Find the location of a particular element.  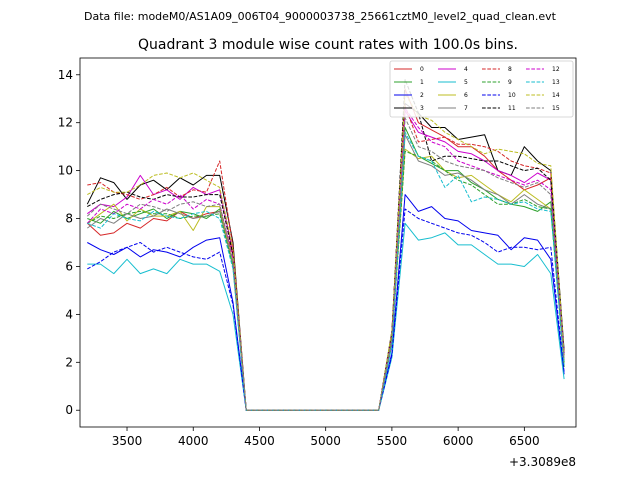

legend-label-6: 6 is located at coordinates (466, 95).